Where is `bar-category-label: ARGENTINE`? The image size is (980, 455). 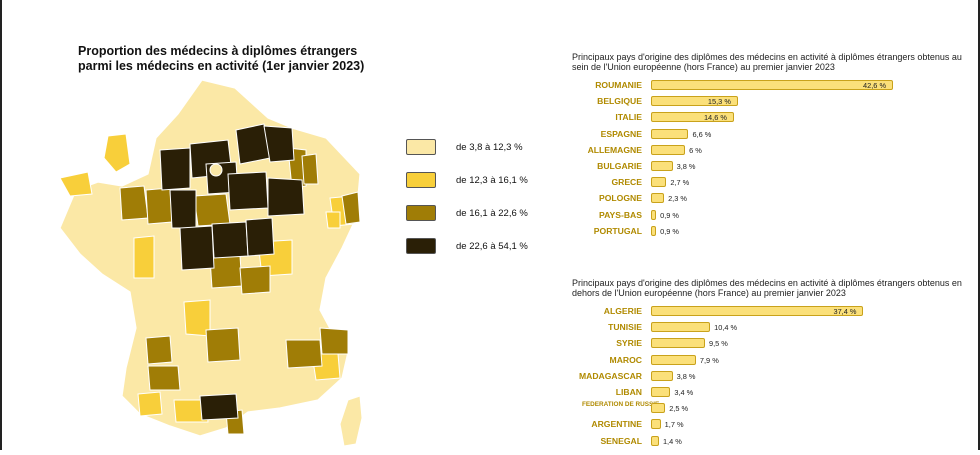
bar-category-label: ARGENTINE is located at coordinates (616, 424).